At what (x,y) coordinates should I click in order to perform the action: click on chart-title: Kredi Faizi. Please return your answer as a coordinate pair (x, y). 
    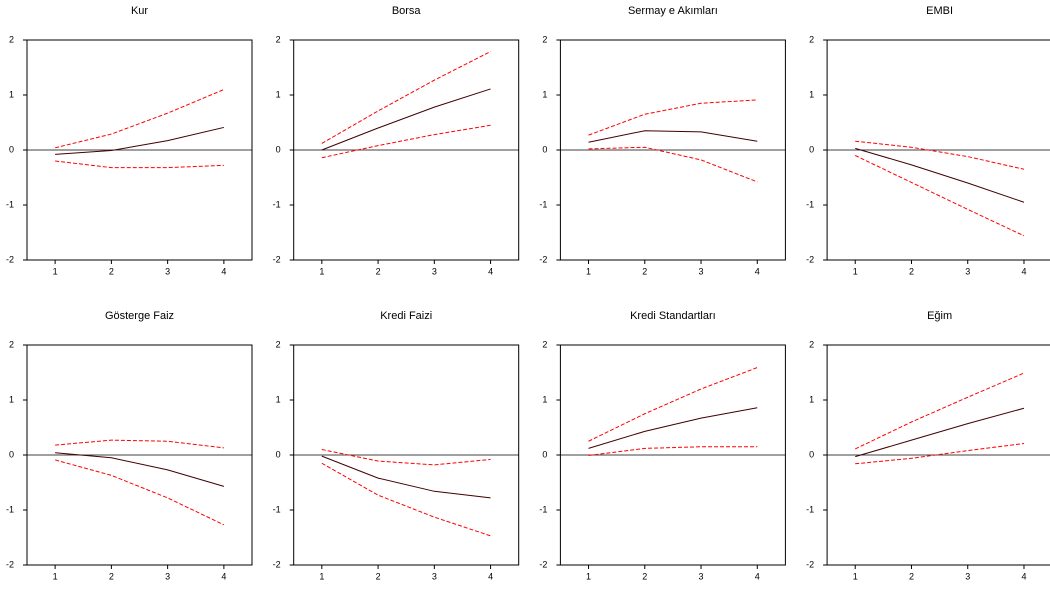
    Looking at the image, I should click on (406, 316).